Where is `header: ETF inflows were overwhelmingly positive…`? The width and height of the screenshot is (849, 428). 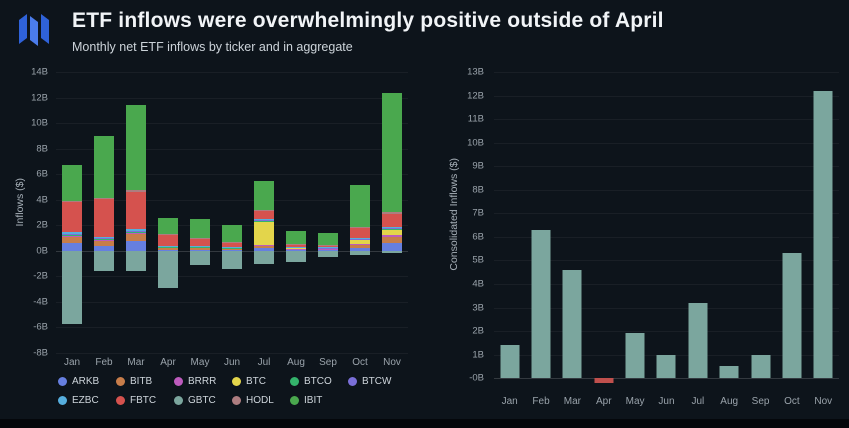
header: ETF inflows were overwhelmingly positive… is located at coordinates (339, 31).